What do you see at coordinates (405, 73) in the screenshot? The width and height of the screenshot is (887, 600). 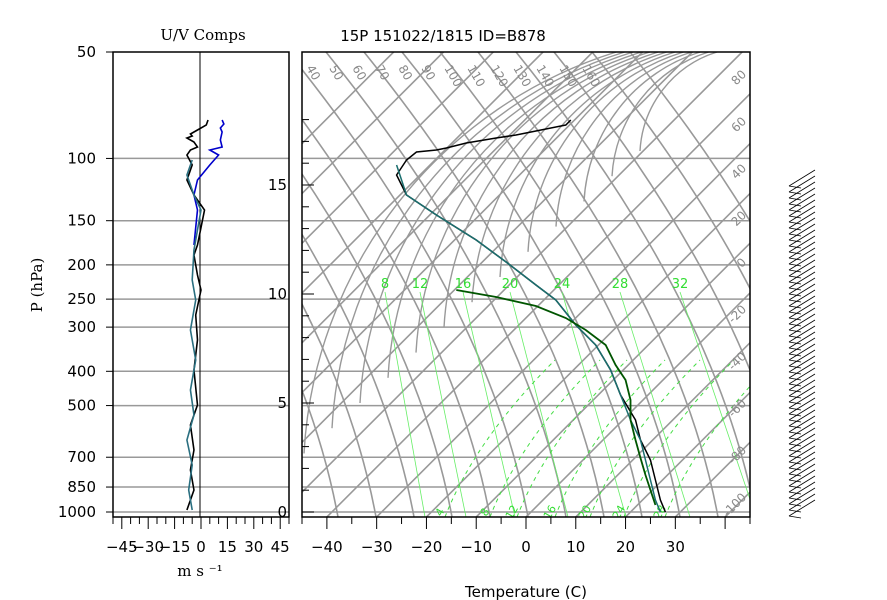 I see `isotherm-label: 80` at bounding box center [405, 73].